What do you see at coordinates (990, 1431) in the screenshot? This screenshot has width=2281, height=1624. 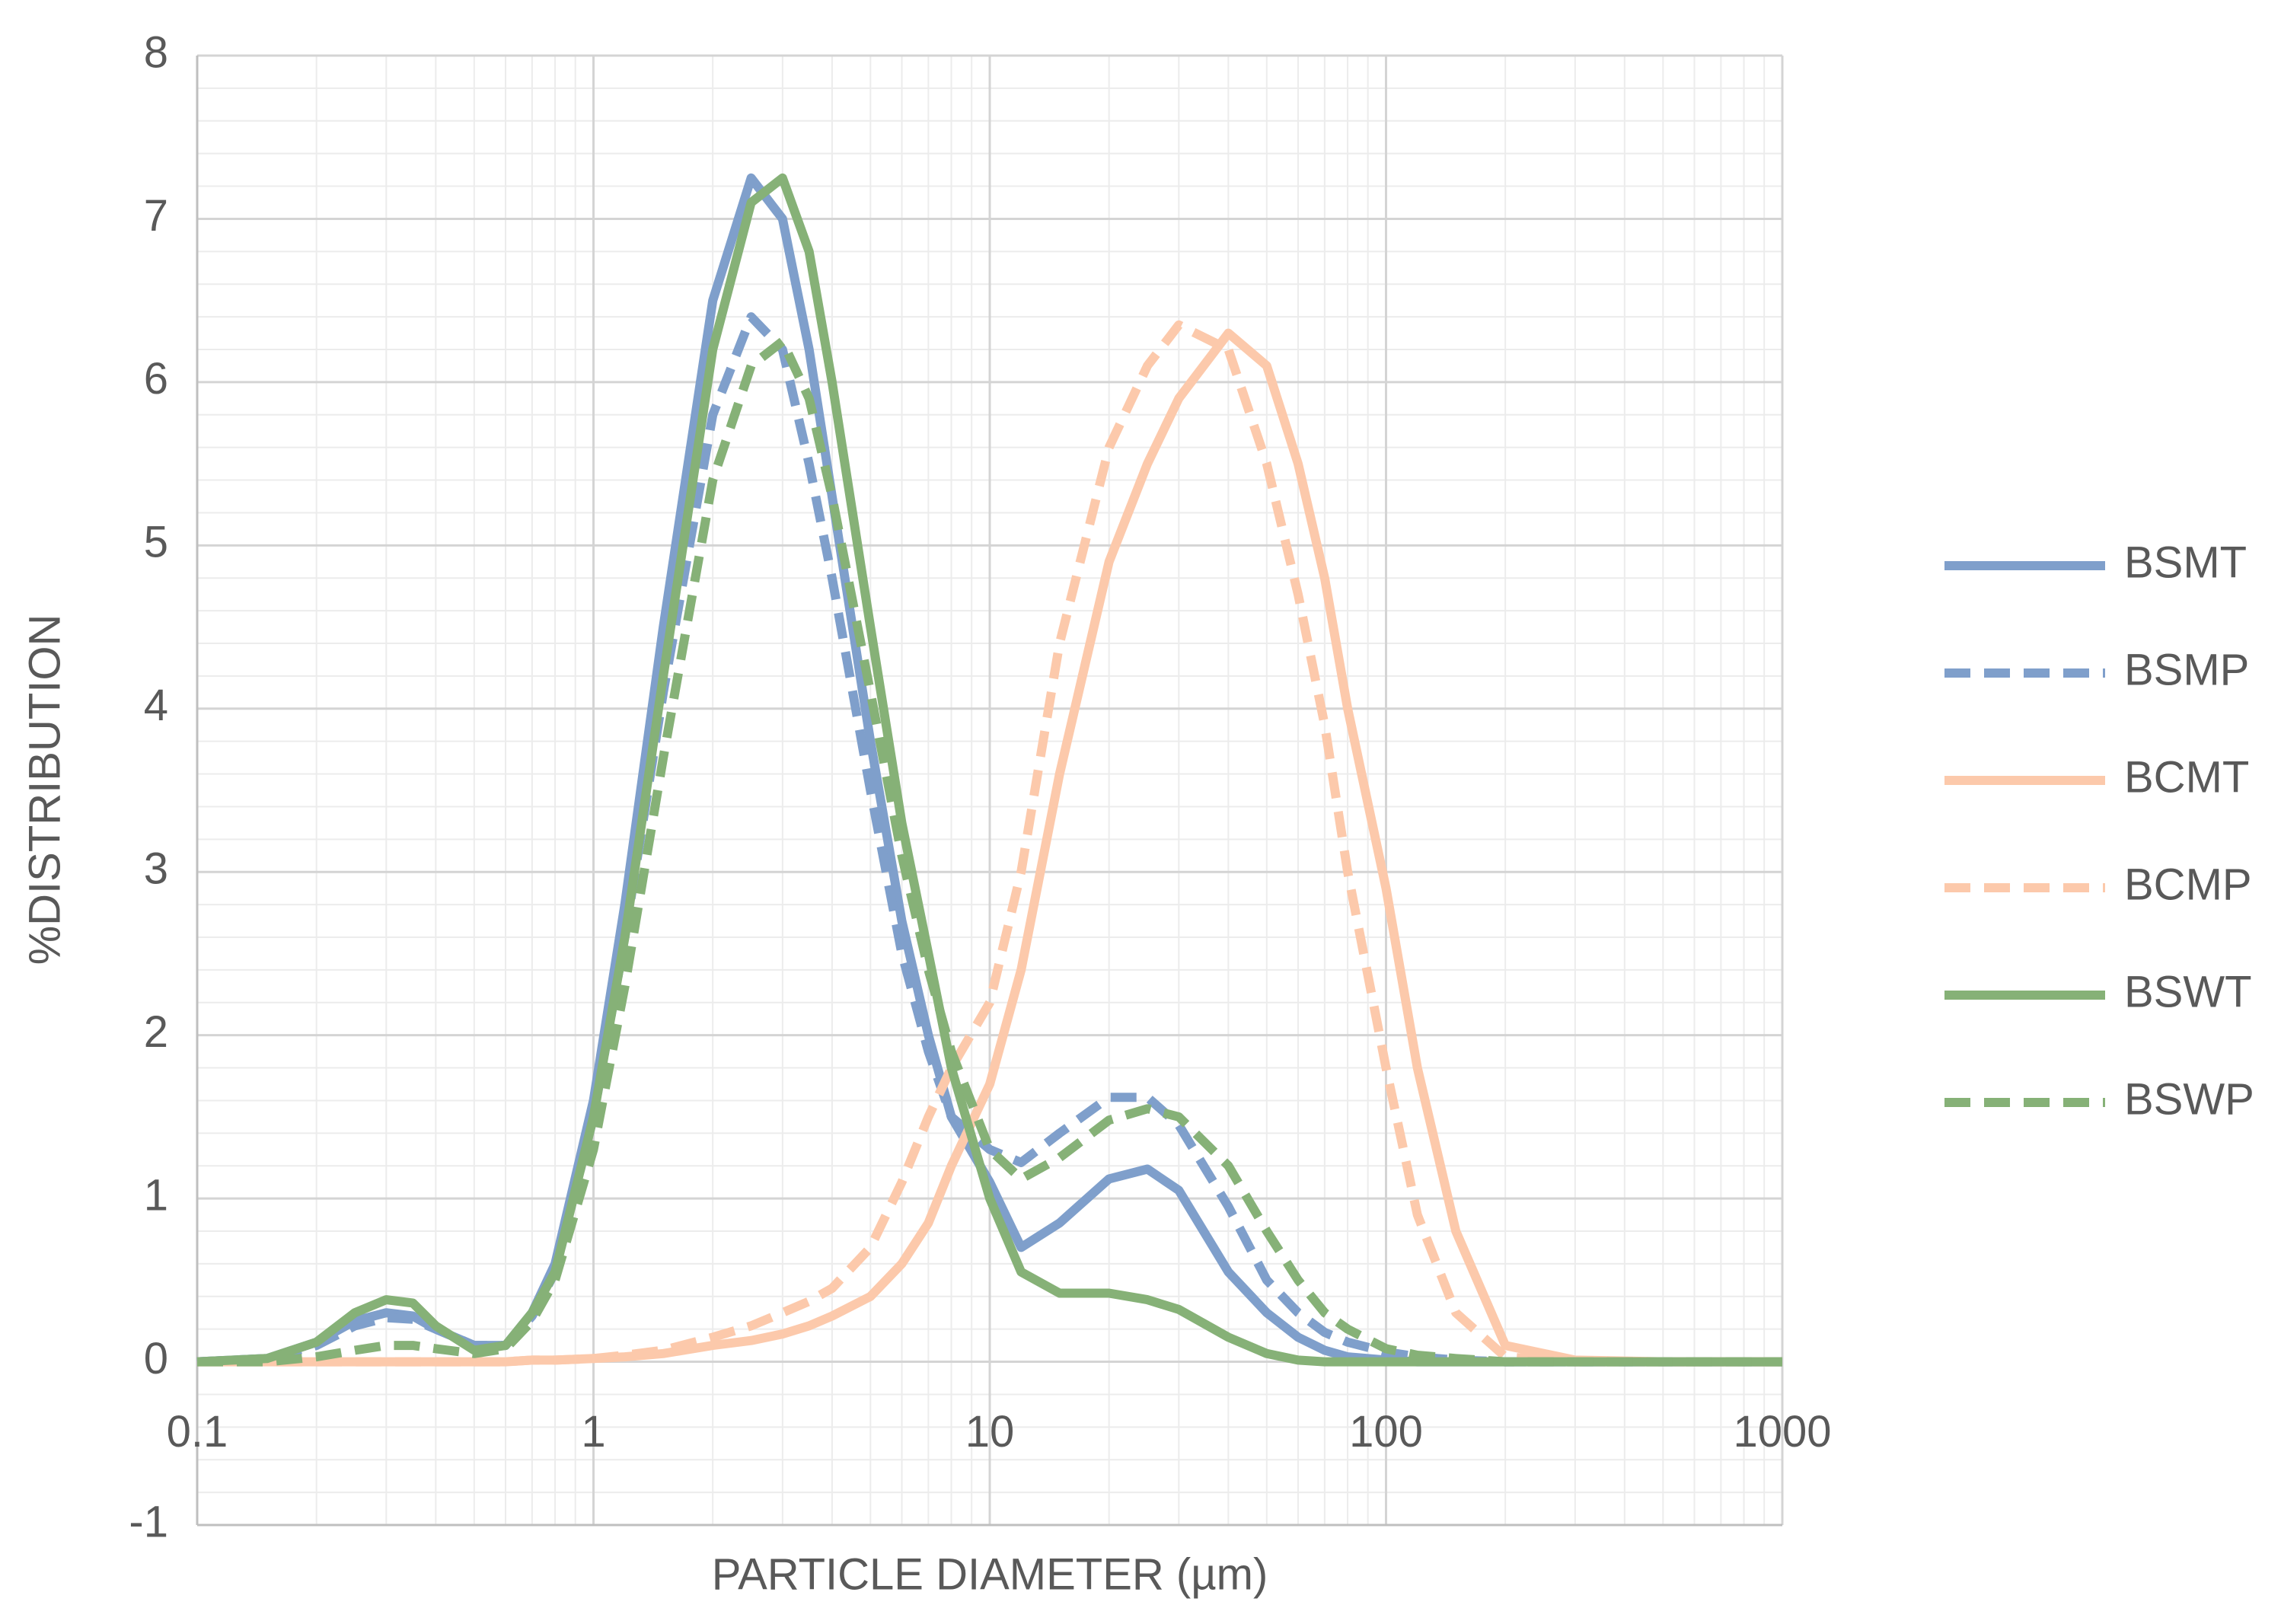 I see `x-tick-label: 10` at bounding box center [990, 1431].